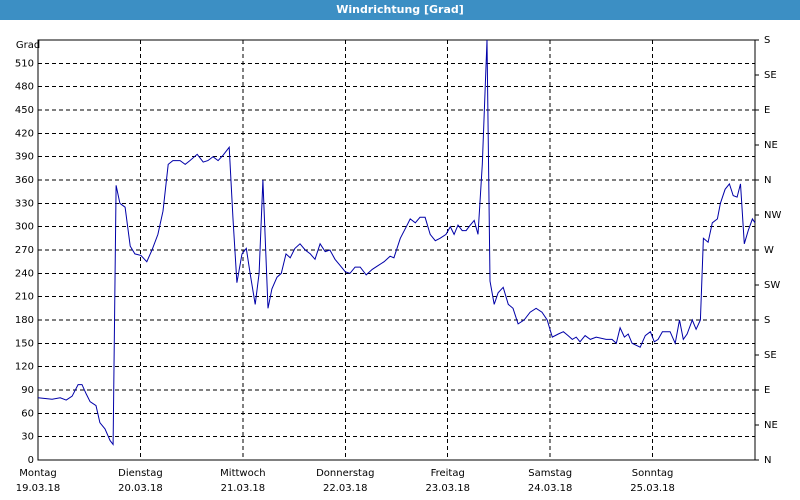 The width and height of the screenshot is (800, 500). I want to click on y-tick-label: 30, so click(27, 437).